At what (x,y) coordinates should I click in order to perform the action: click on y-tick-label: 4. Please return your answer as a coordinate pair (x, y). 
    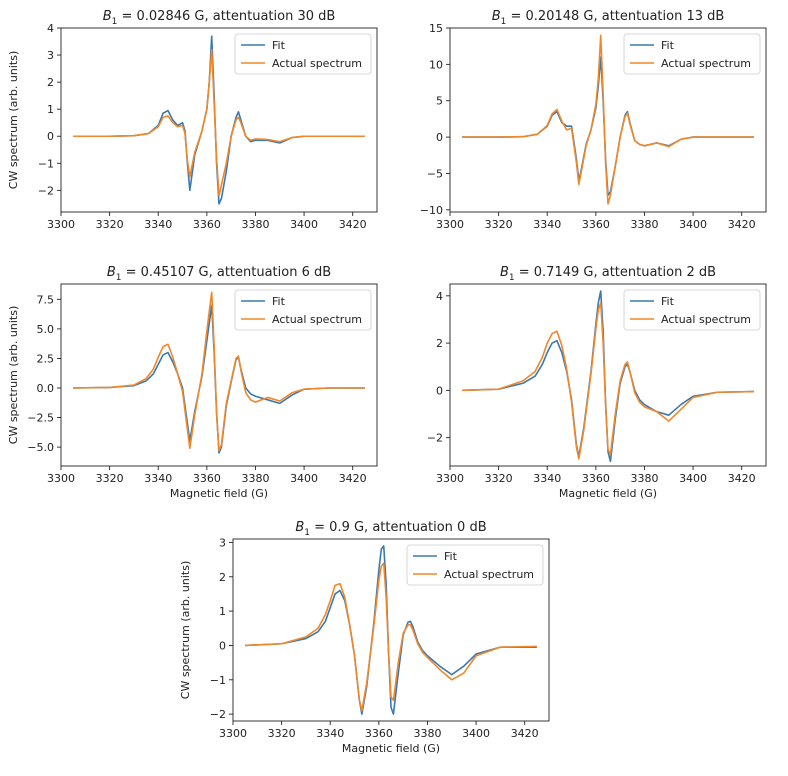
    Looking at the image, I should click on (439, 296).